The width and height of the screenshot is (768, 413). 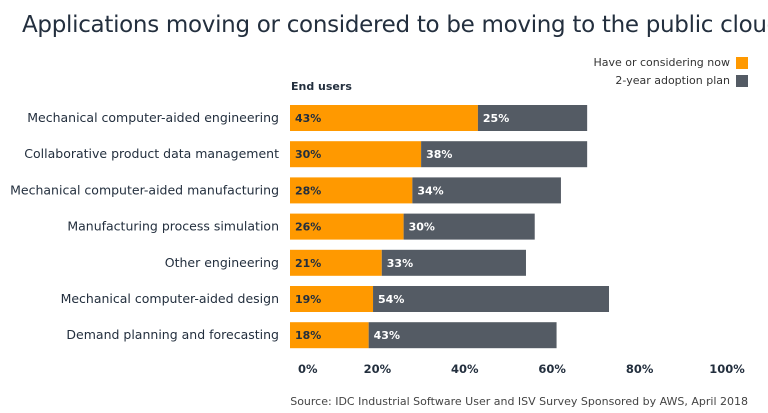 What do you see at coordinates (672, 80) in the screenshot?
I see `legend-label: 2-year adoption plan` at bounding box center [672, 80].